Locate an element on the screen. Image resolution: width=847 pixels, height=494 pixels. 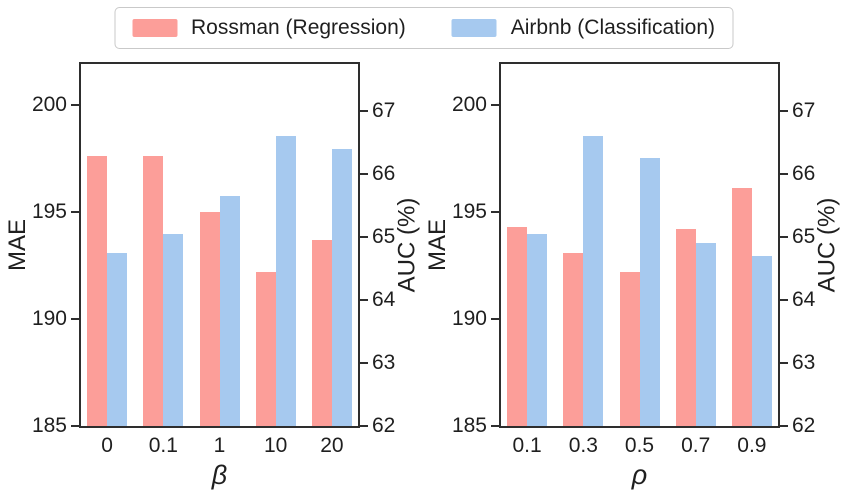
legend-item-airbnb: Airbnb (Classification) is located at coordinates (583, 28).